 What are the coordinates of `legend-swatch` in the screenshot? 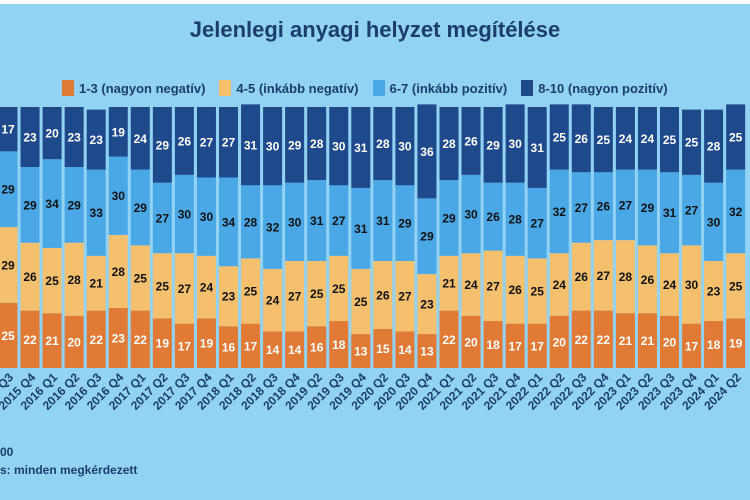 It's located at (68, 88).